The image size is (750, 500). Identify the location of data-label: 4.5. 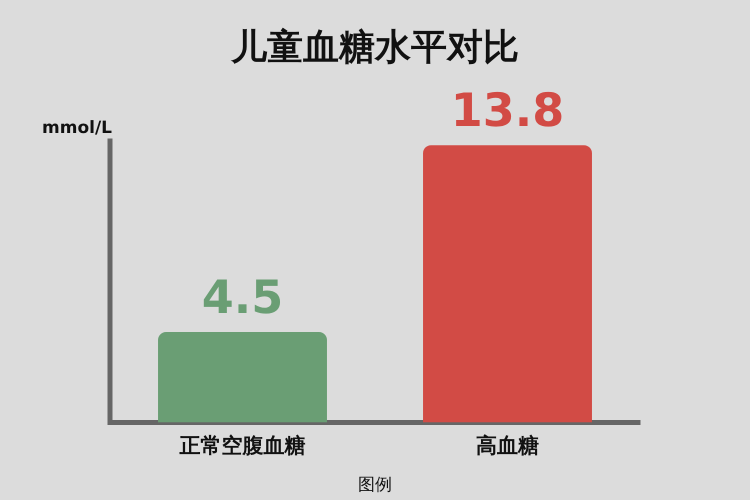
(243, 297).